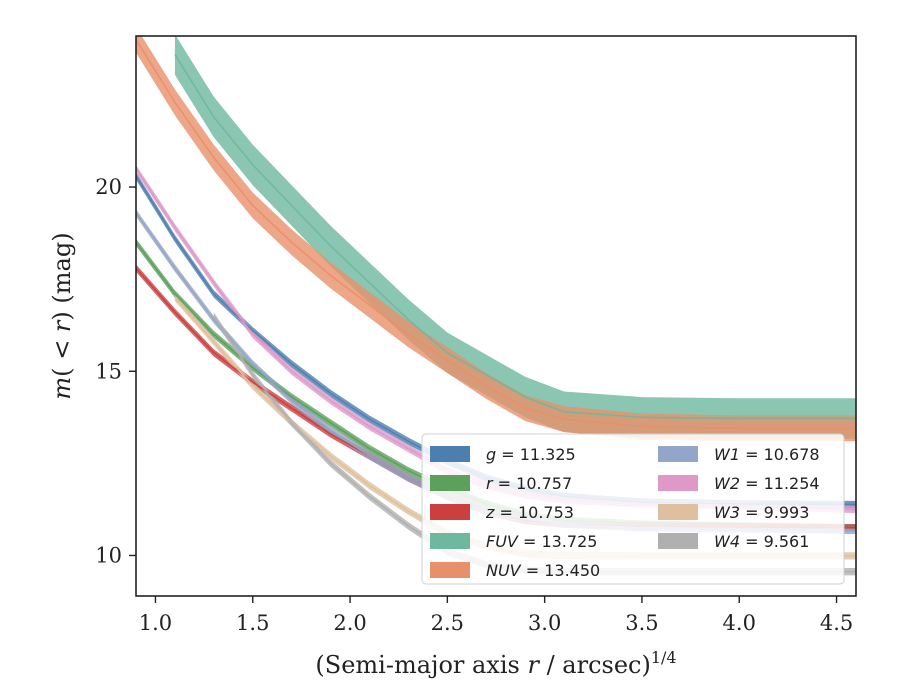 This screenshot has height=700, width=900. I want to click on legend-label-fuv: FUV = 13.725, so click(541, 541).